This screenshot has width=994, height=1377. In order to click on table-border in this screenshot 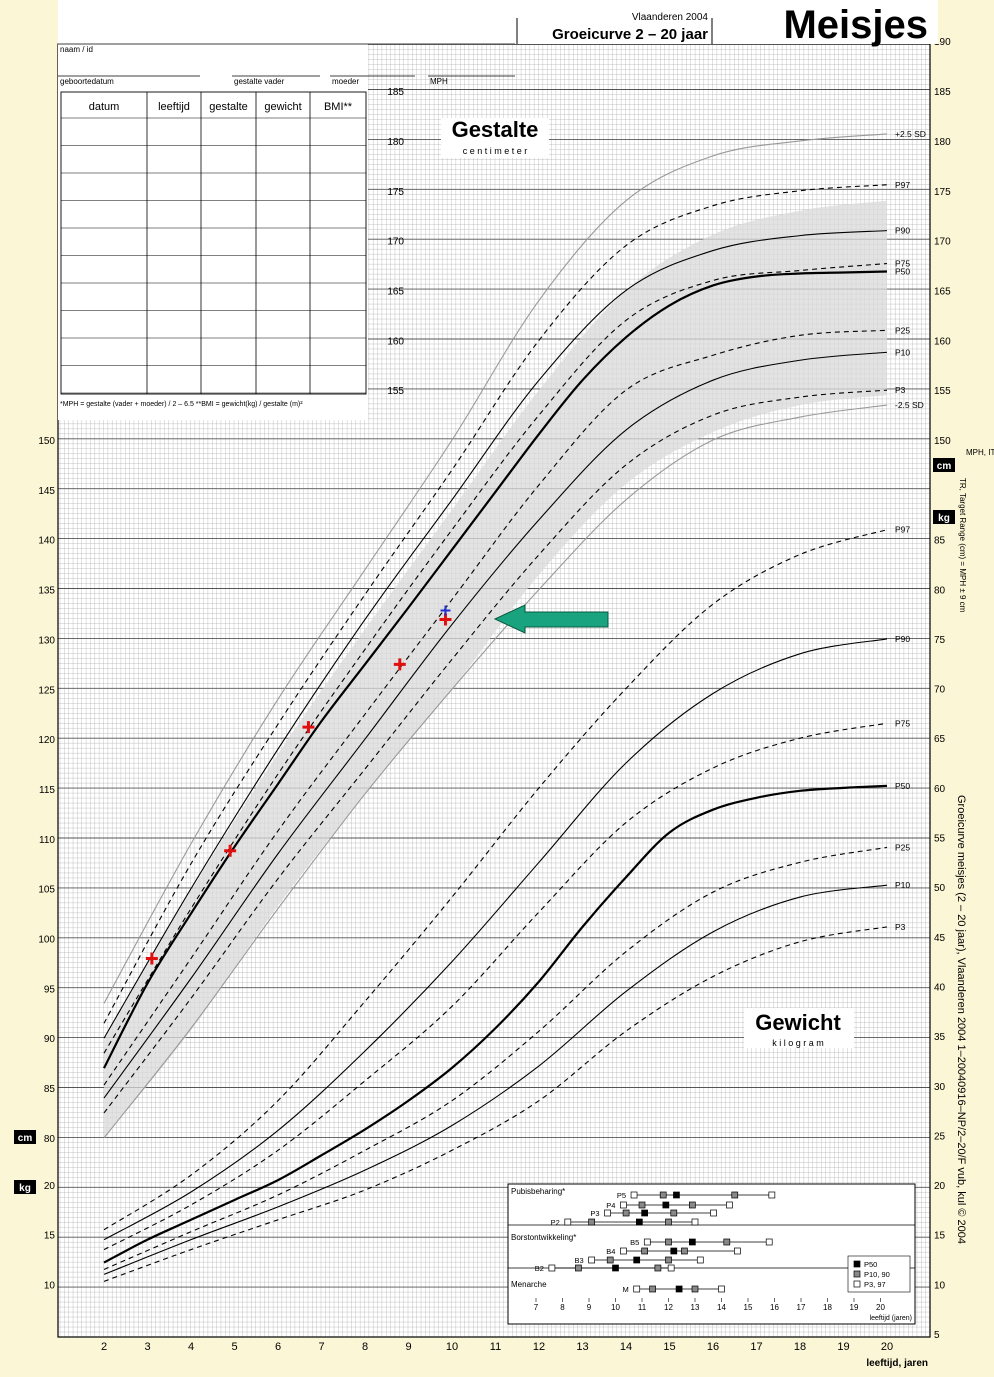, I will do `click(213, 243)`.